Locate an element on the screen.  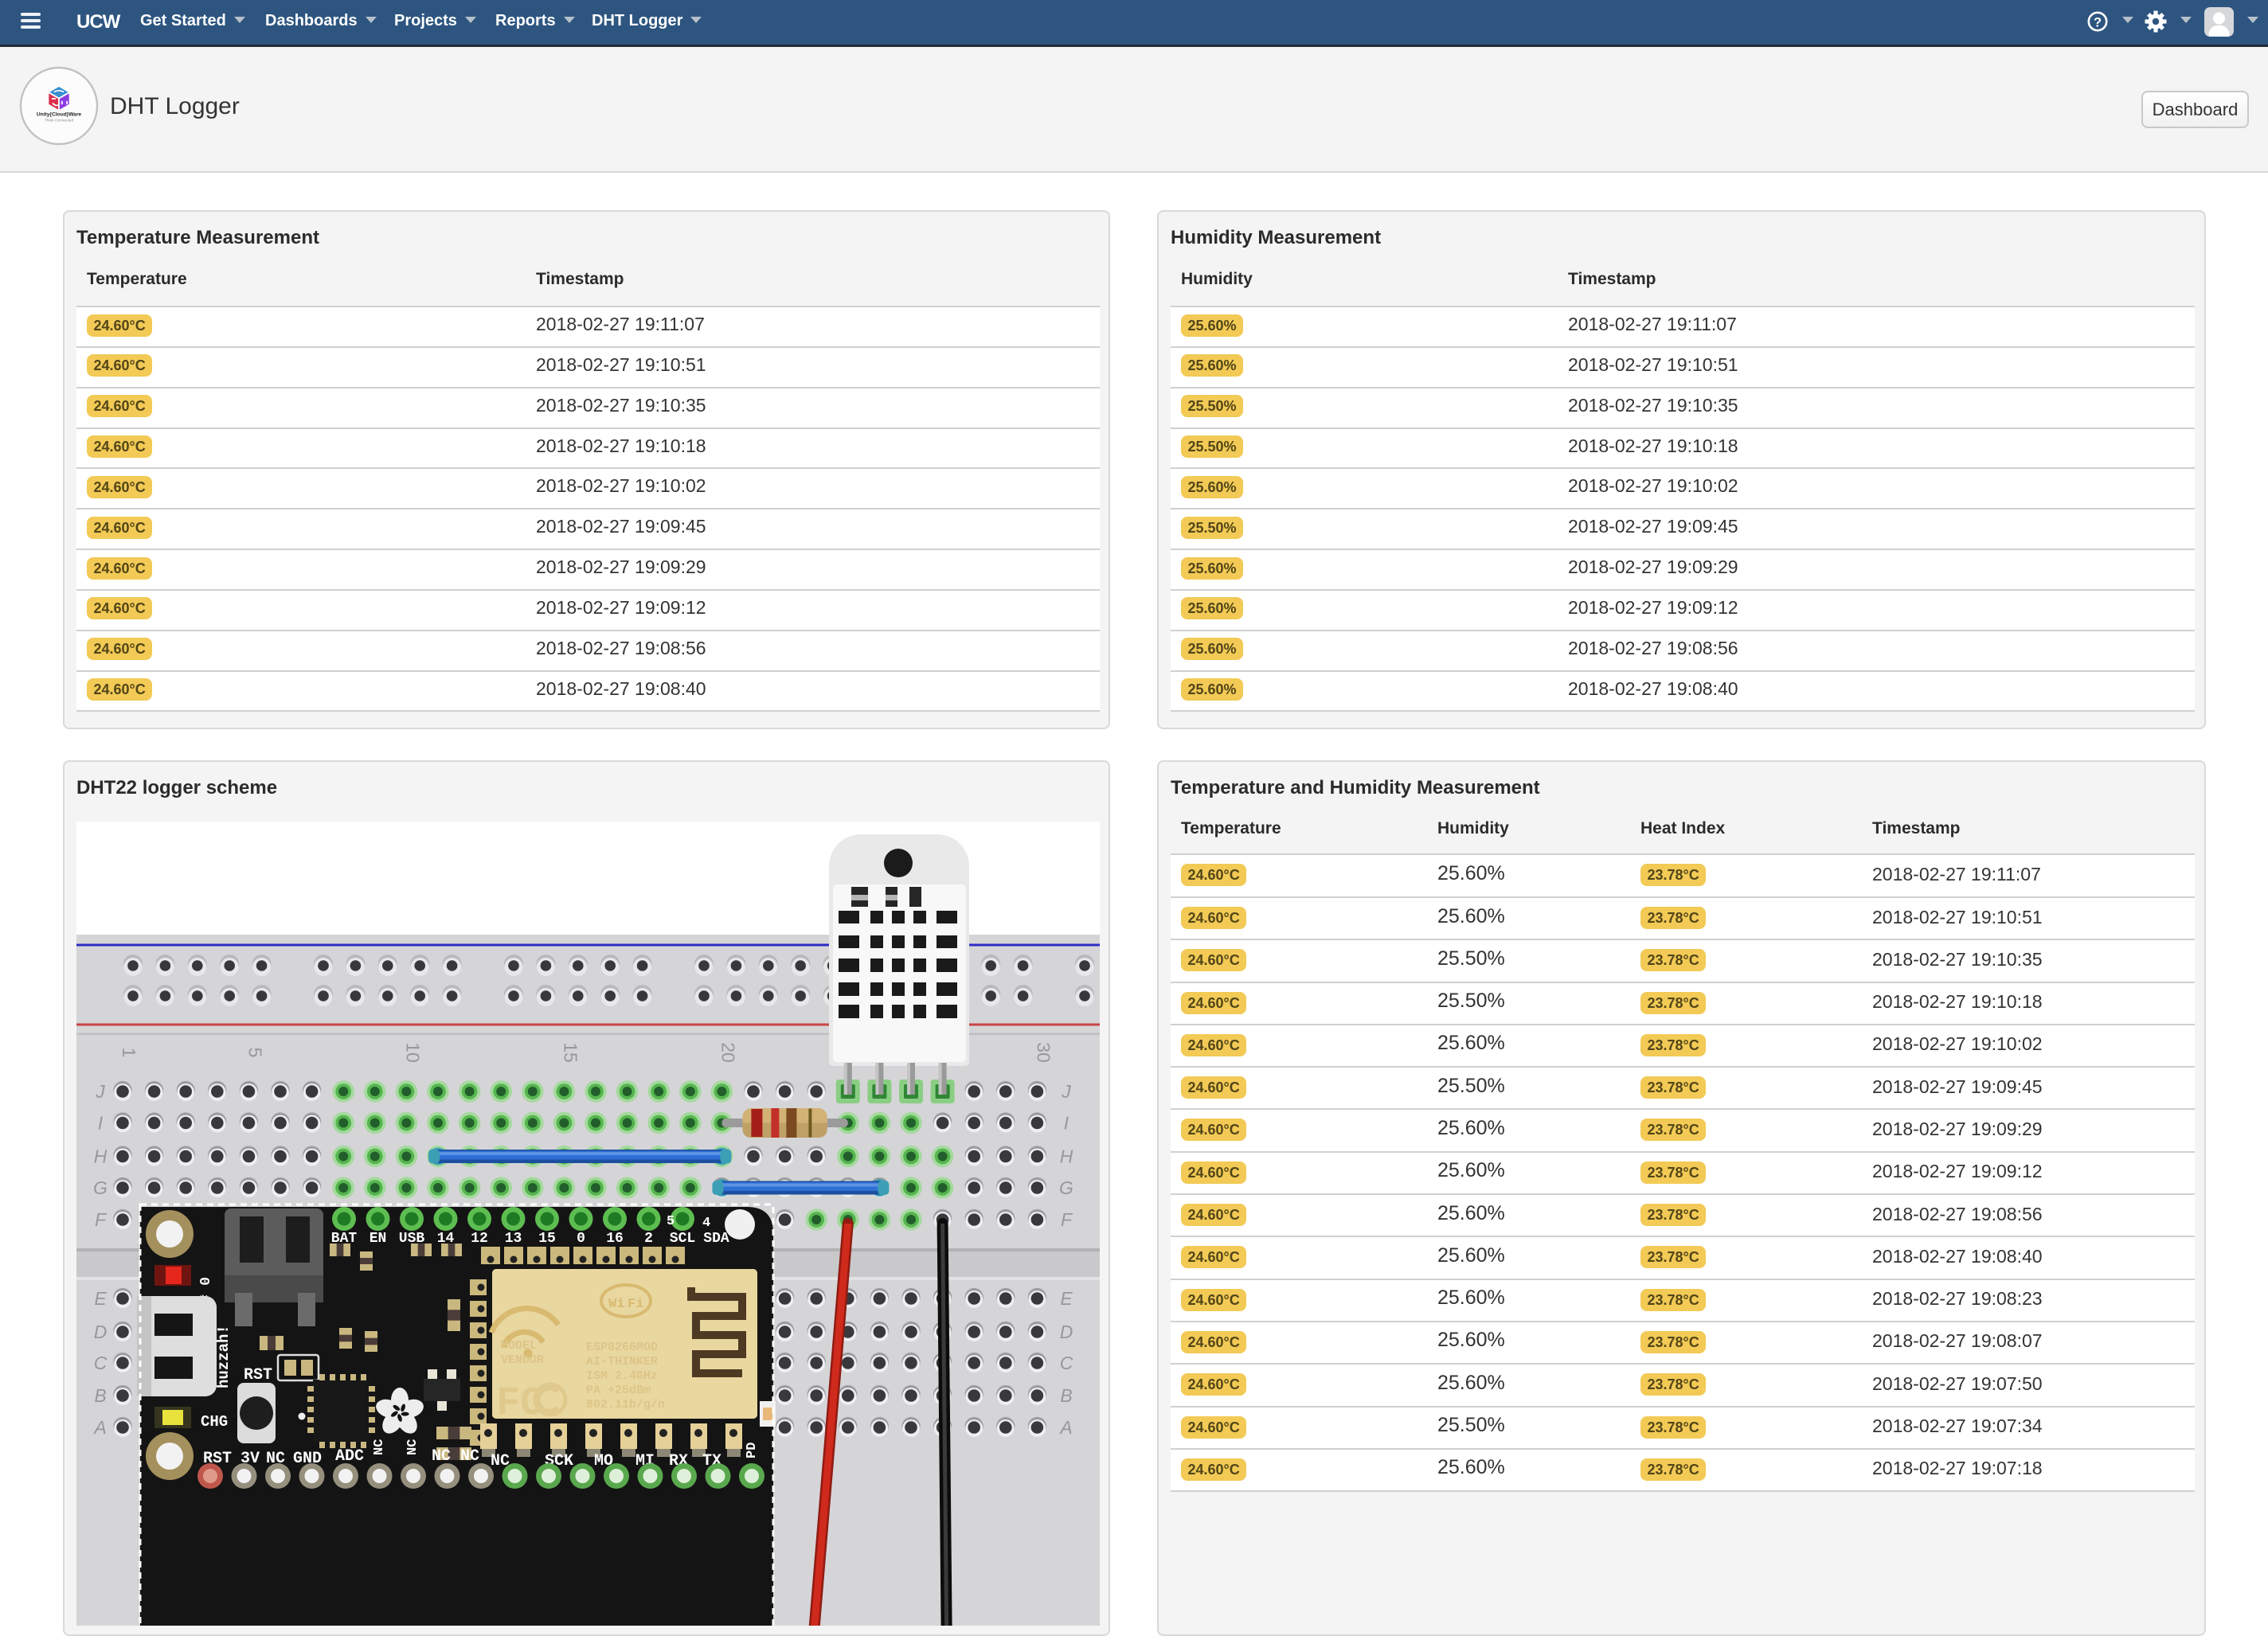
svg-text: MODEL is located at coordinates (519, 1346).